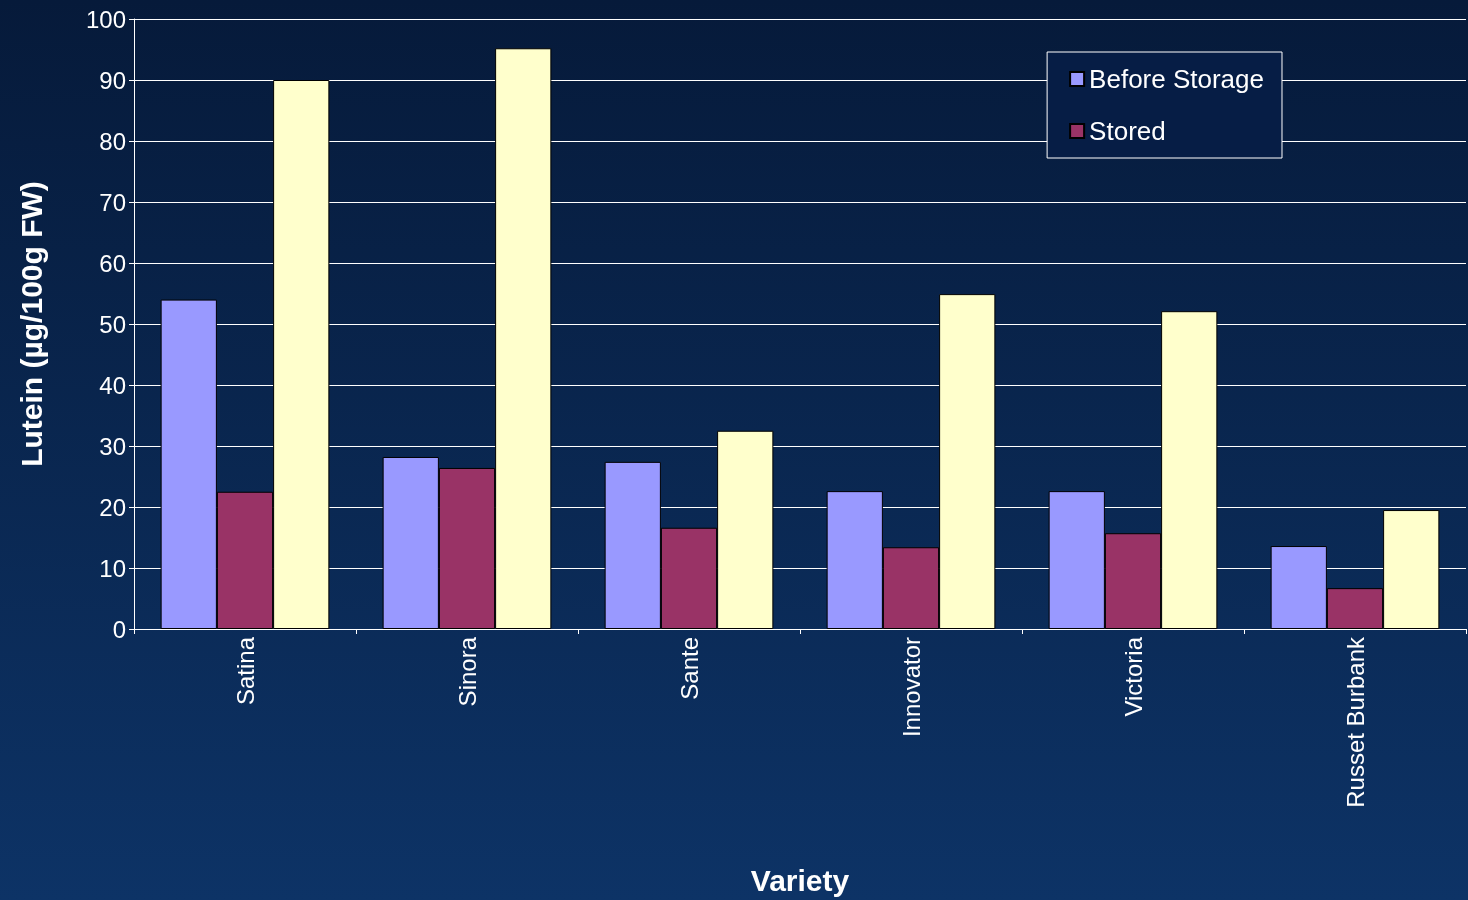 This screenshot has height=900, width=1468. What do you see at coordinates (112, 202) in the screenshot?
I see `y-tick-label: 70` at bounding box center [112, 202].